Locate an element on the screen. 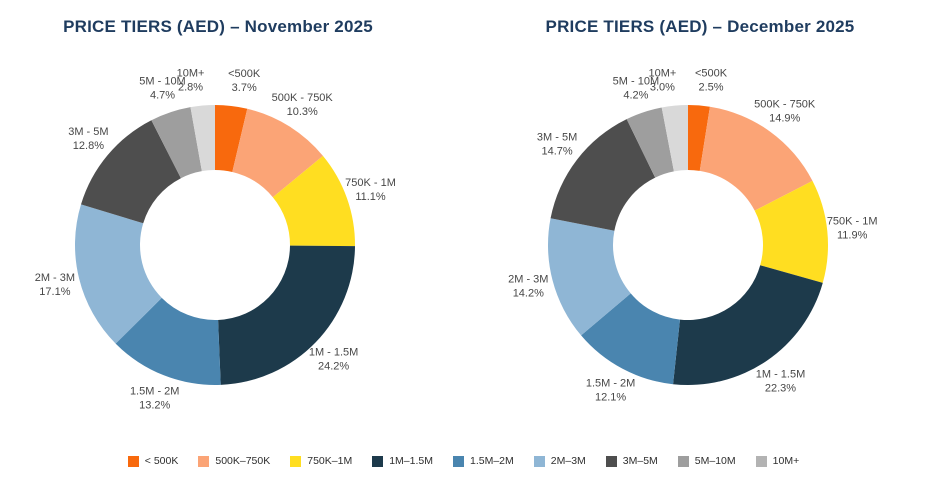  slice-label: 5M - 10M 4.7% is located at coordinates (162, 89).